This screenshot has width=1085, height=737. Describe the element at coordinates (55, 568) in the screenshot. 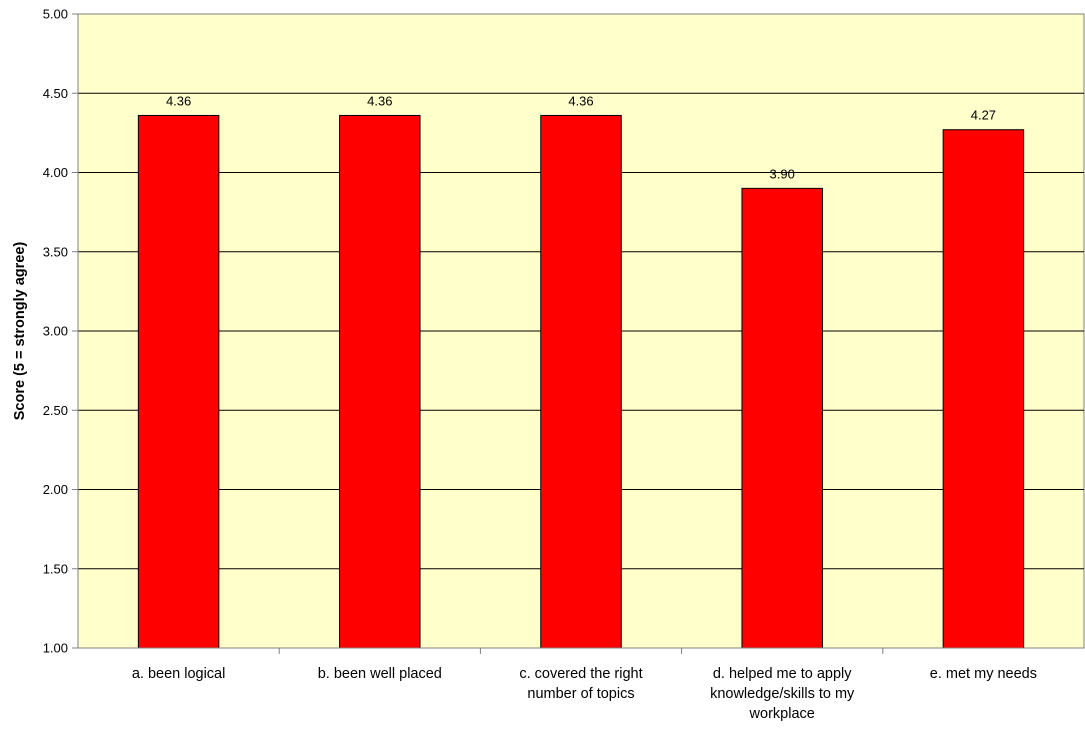

I see `y-tick-label: 1.50` at that location.